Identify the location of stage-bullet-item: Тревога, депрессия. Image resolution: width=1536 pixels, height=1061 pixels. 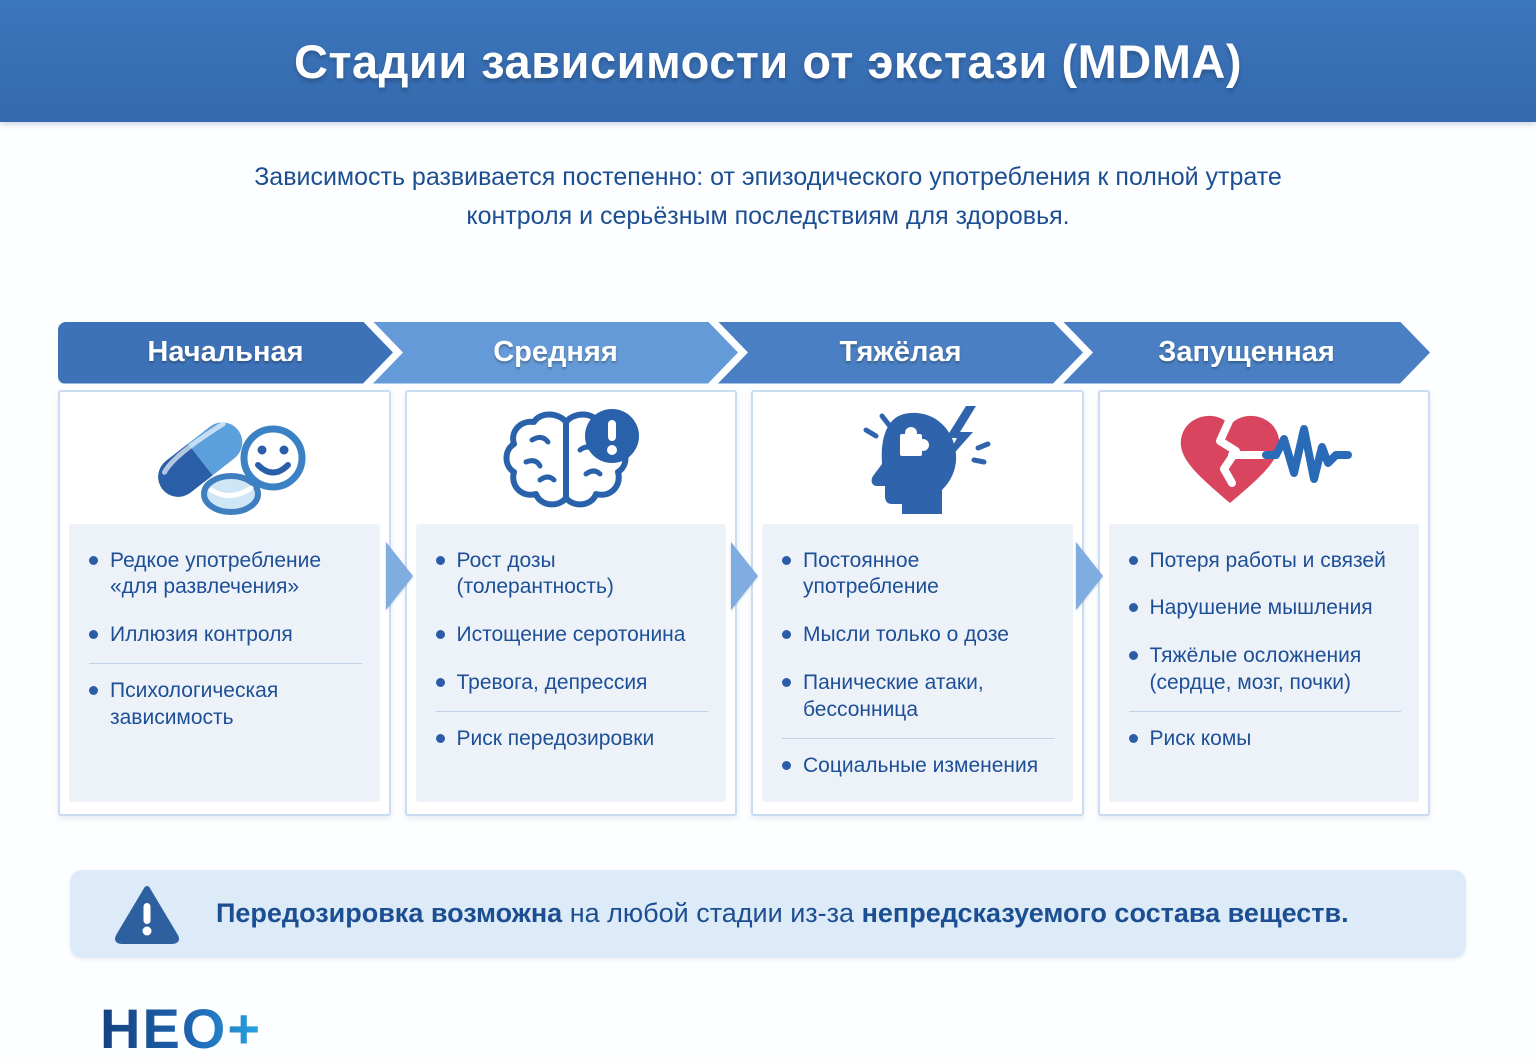
(573, 683).